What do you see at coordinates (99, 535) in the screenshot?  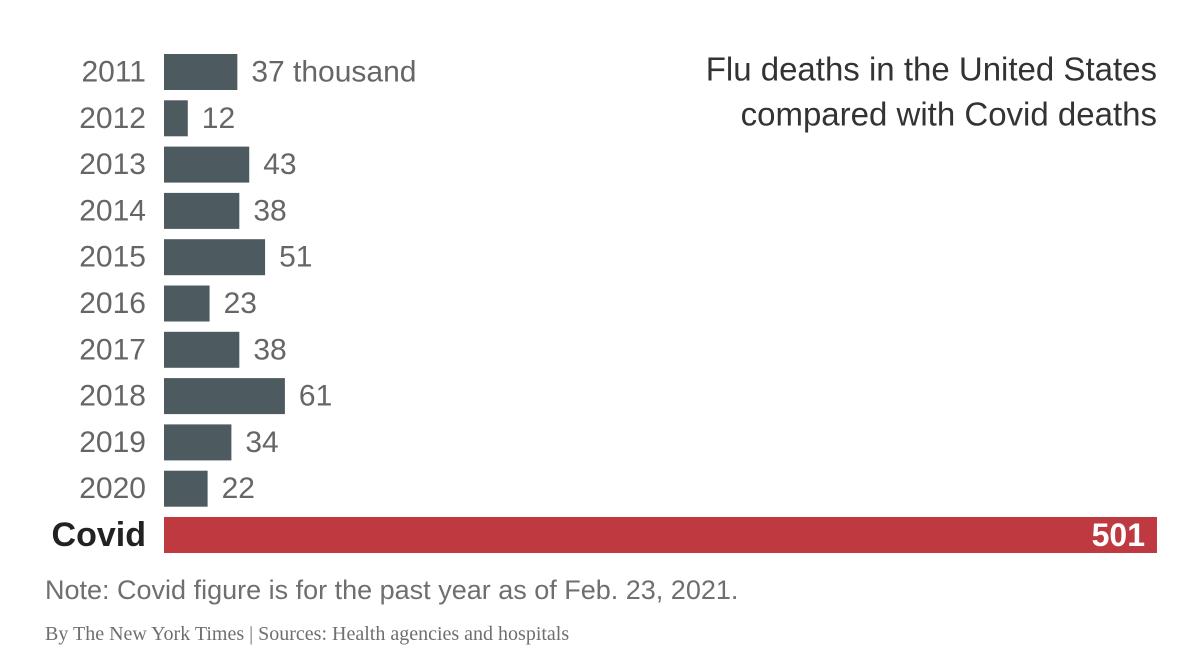 I see `category-label-covid: Covid` at bounding box center [99, 535].